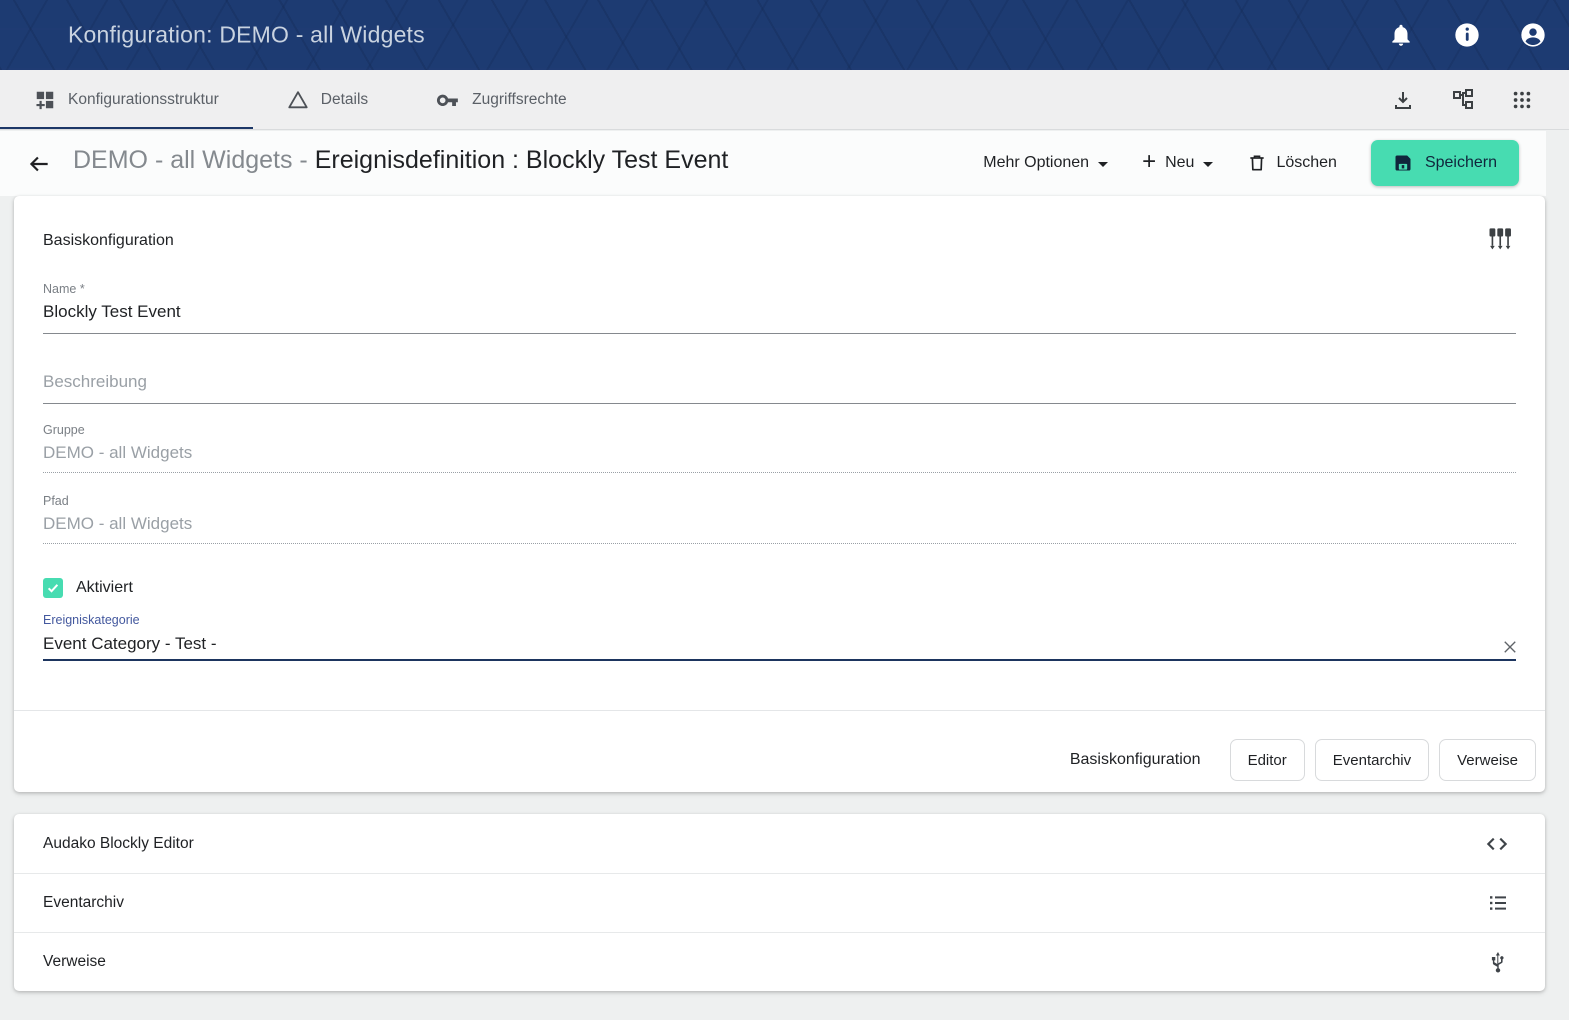  What do you see at coordinates (1500, 240) in the screenshot?
I see `settings-input-composite-icon` at bounding box center [1500, 240].